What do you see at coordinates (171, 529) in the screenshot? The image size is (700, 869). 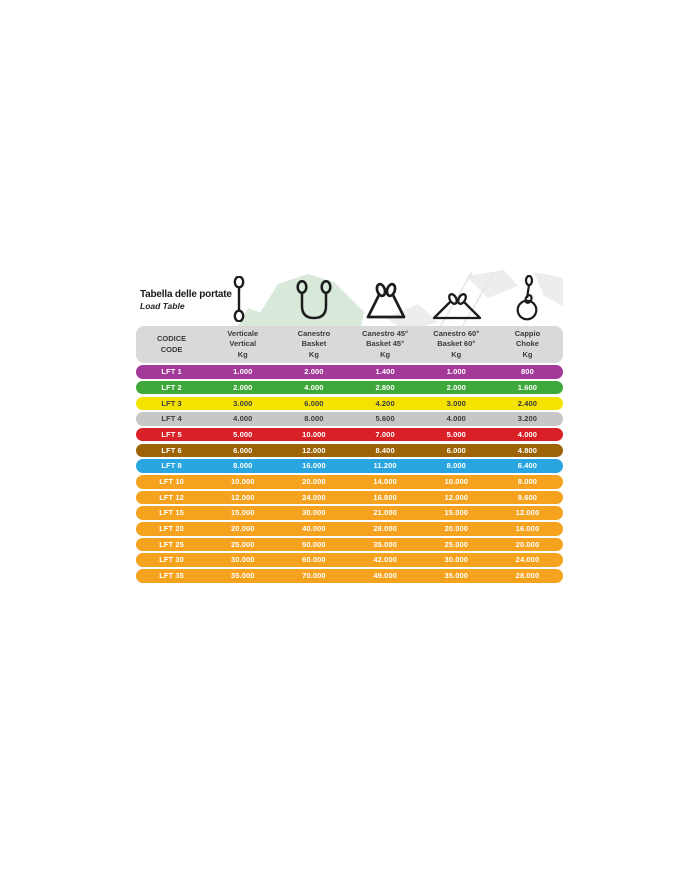 I see `row-code-cell: LFT 20` at bounding box center [171, 529].